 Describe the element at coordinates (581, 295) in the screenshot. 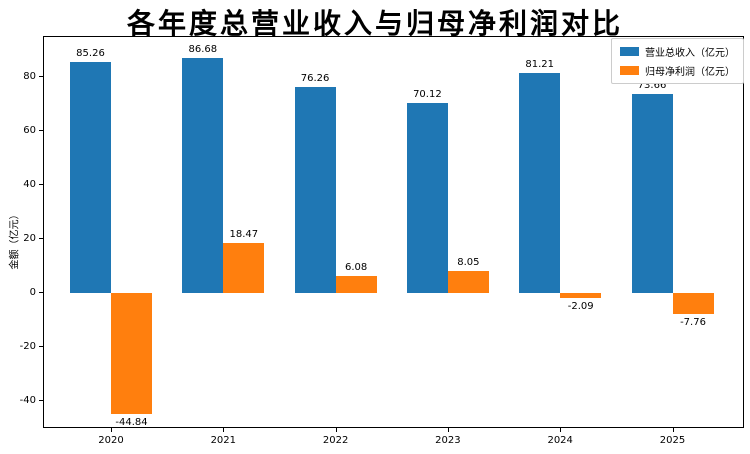

I see `bar-net-profit-2024` at that location.